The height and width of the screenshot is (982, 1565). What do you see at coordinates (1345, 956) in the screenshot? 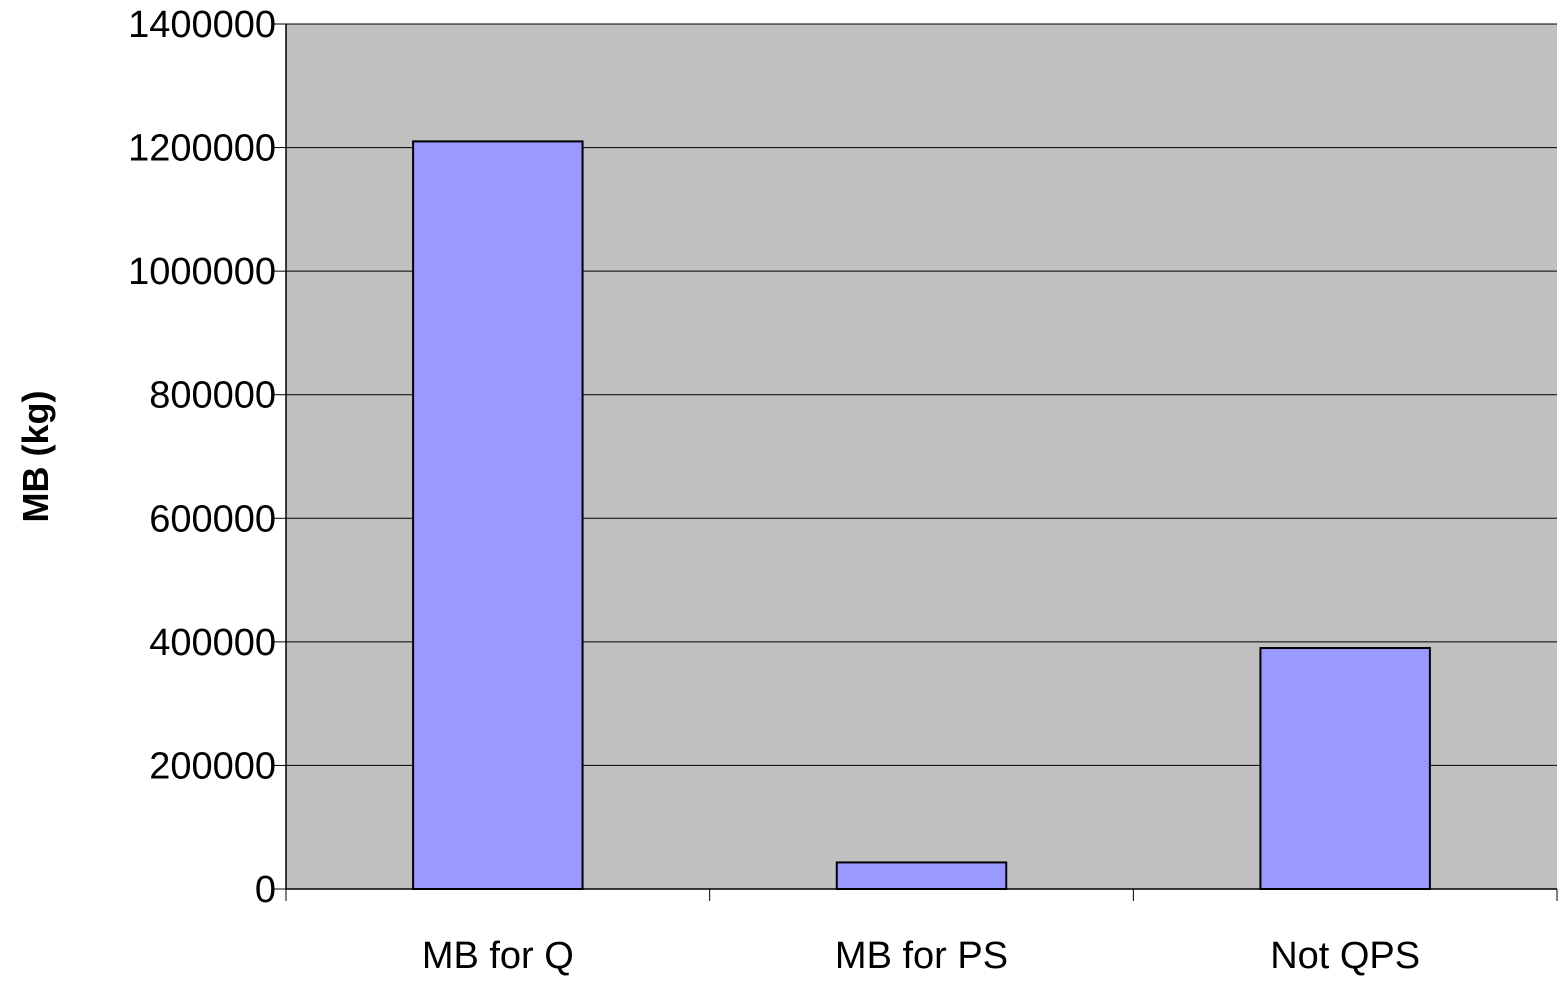
I see `x-tick-label: Not QPS` at bounding box center [1345, 956].